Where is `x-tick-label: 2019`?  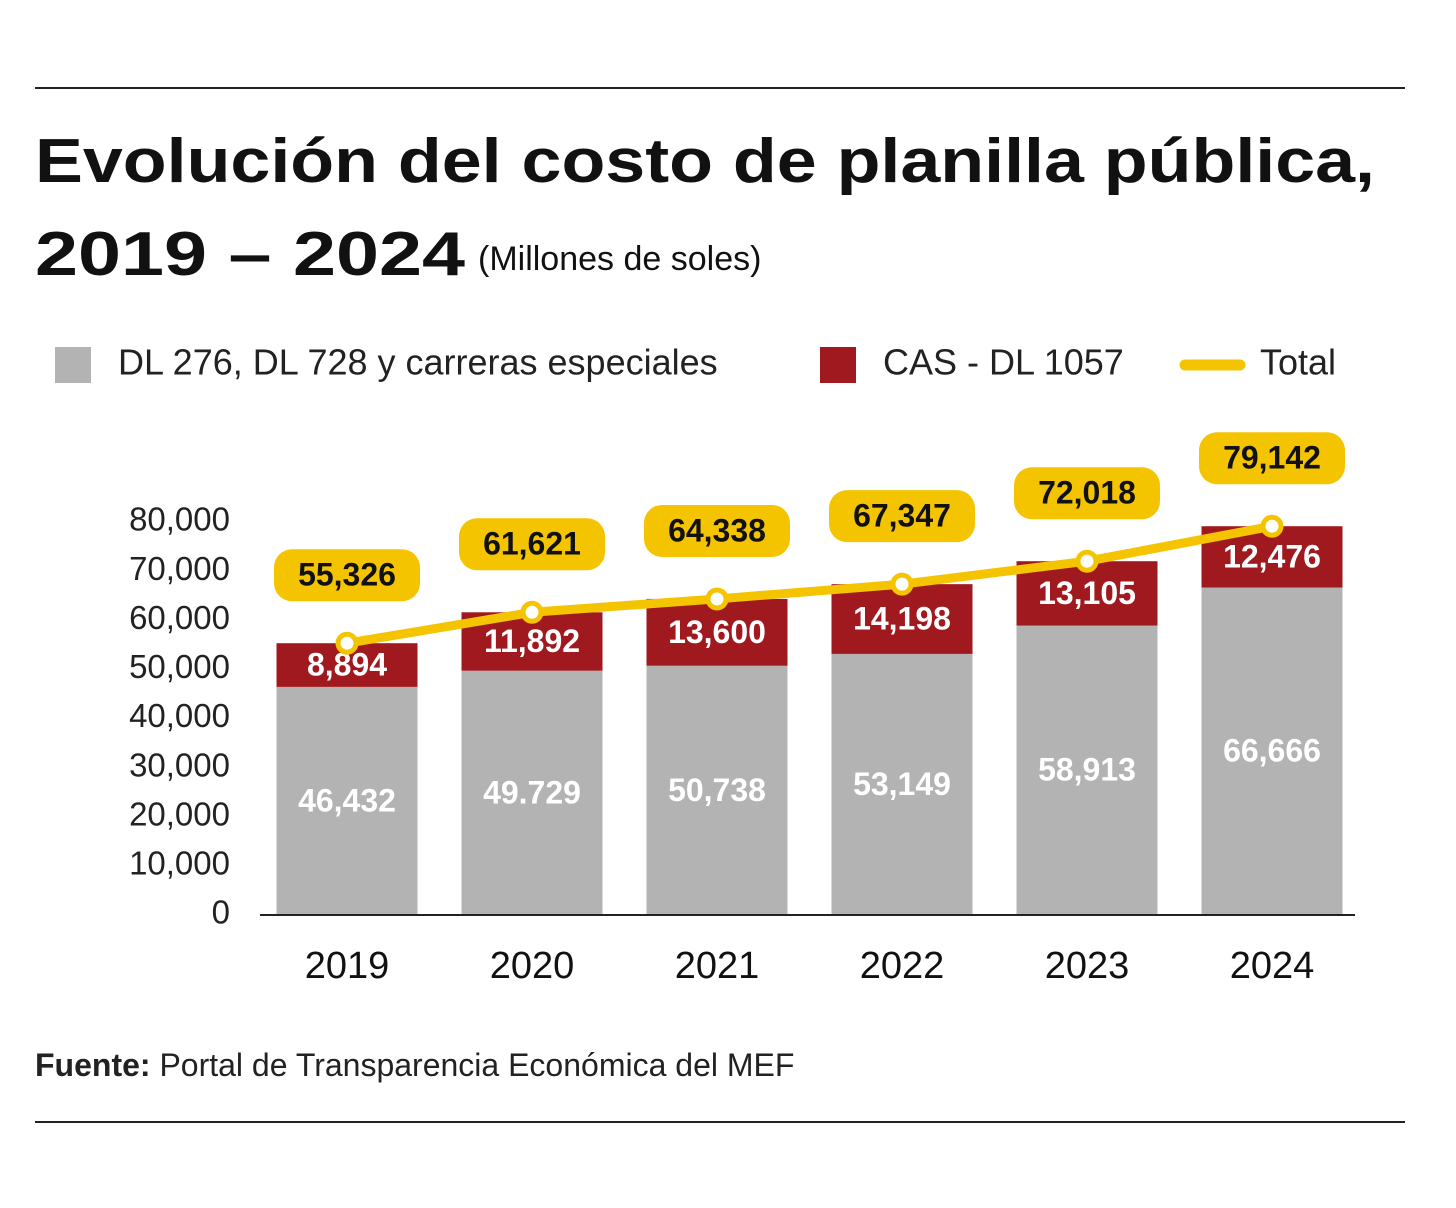
x-tick-label: 2019 is located at coordinates (347, 966).